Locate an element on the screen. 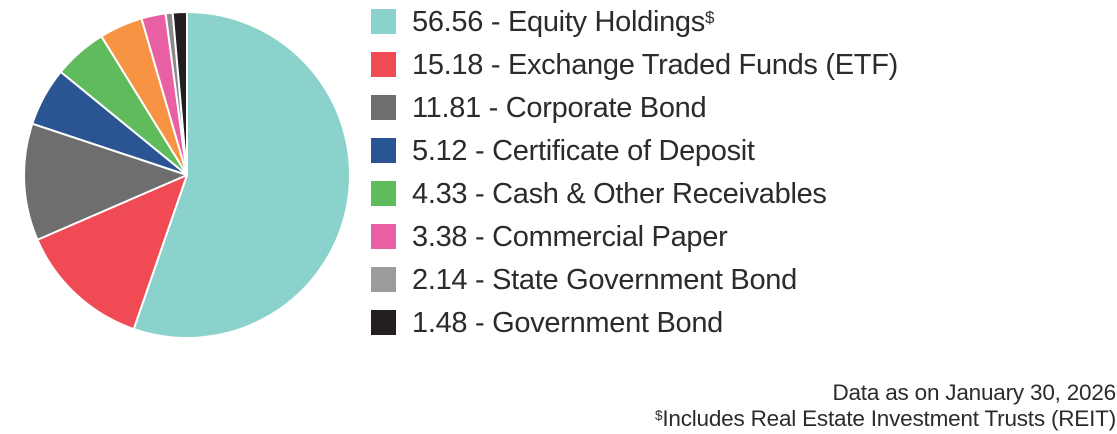  legend-label: 56.56 - Equity Holdings$ is located at coordinates (563, 22).